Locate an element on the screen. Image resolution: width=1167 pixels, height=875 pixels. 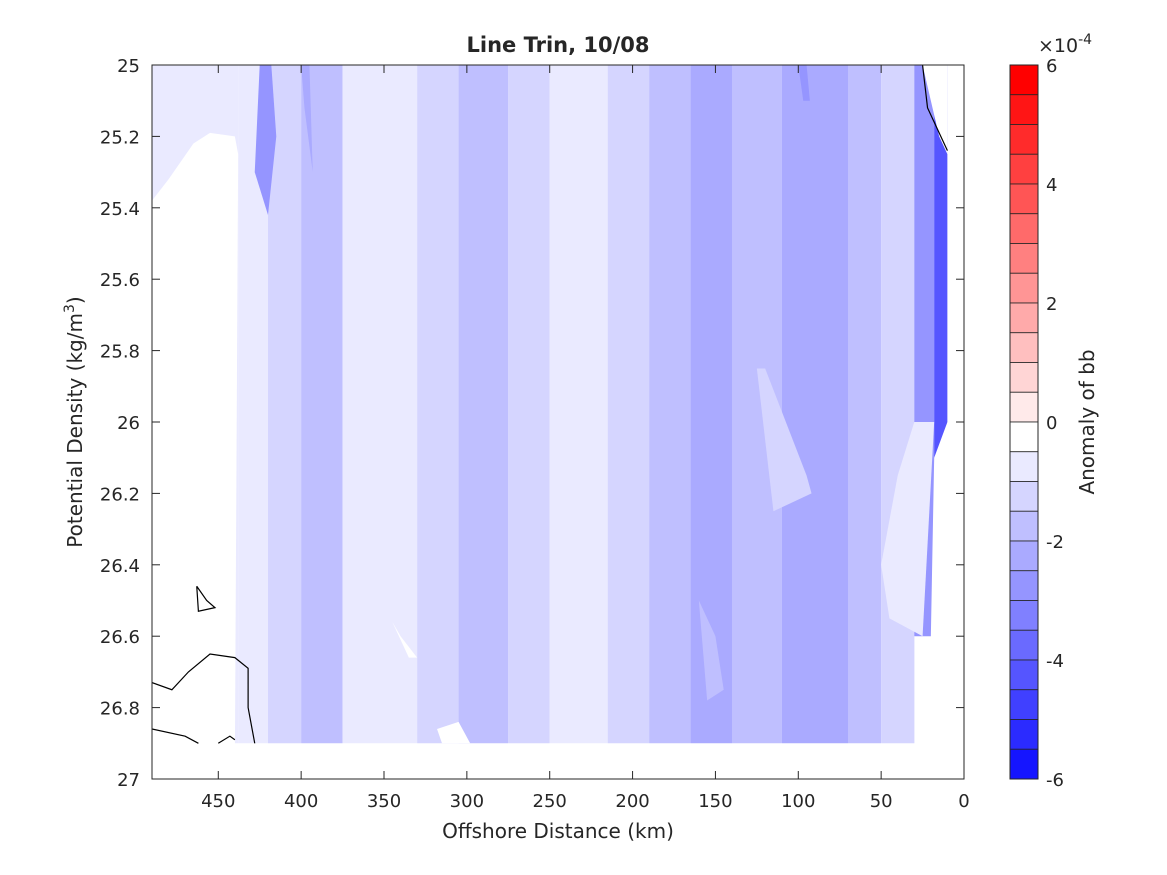
x-tick-label: 0 is located at coordinates (963, 801).